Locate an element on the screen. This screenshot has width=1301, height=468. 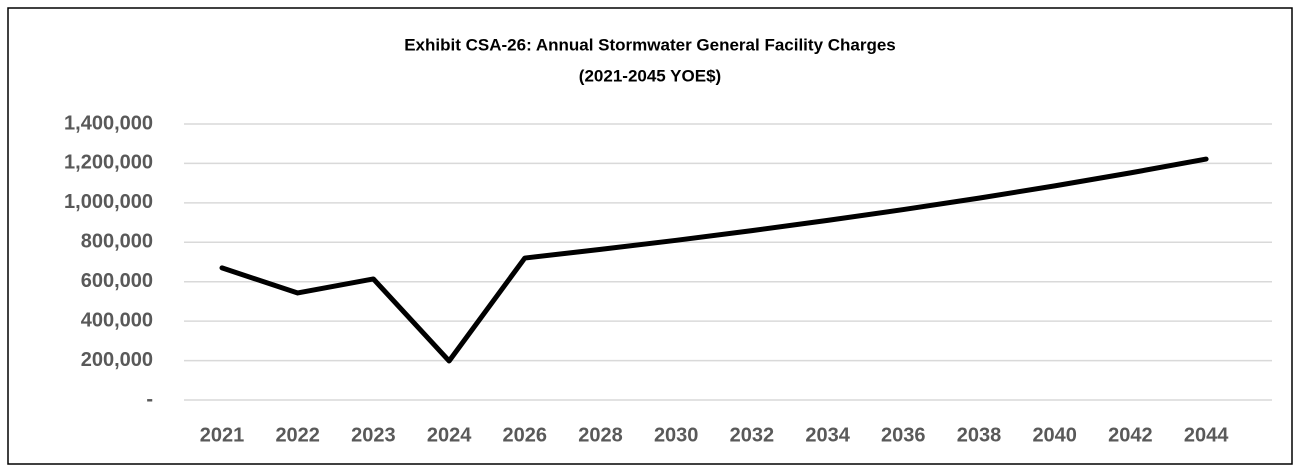
x-tick-label: 2034 is located at coordinates (827, 435).